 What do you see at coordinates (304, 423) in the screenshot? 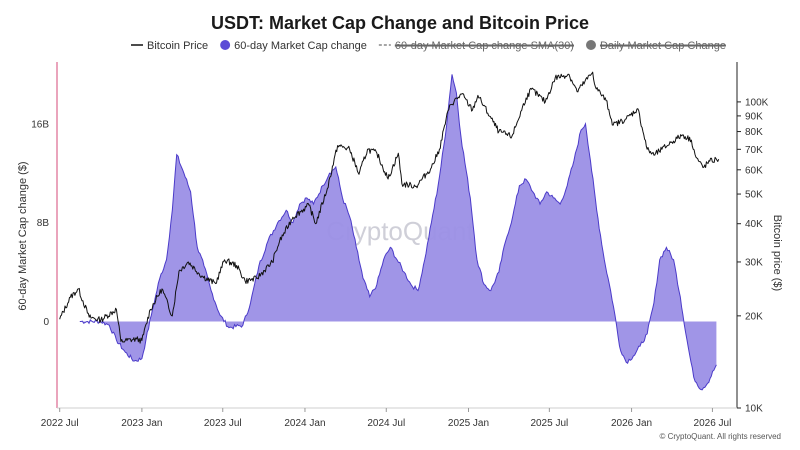
I see `x-tick-label: 2024 Jan` at bounding box center [304, 423].